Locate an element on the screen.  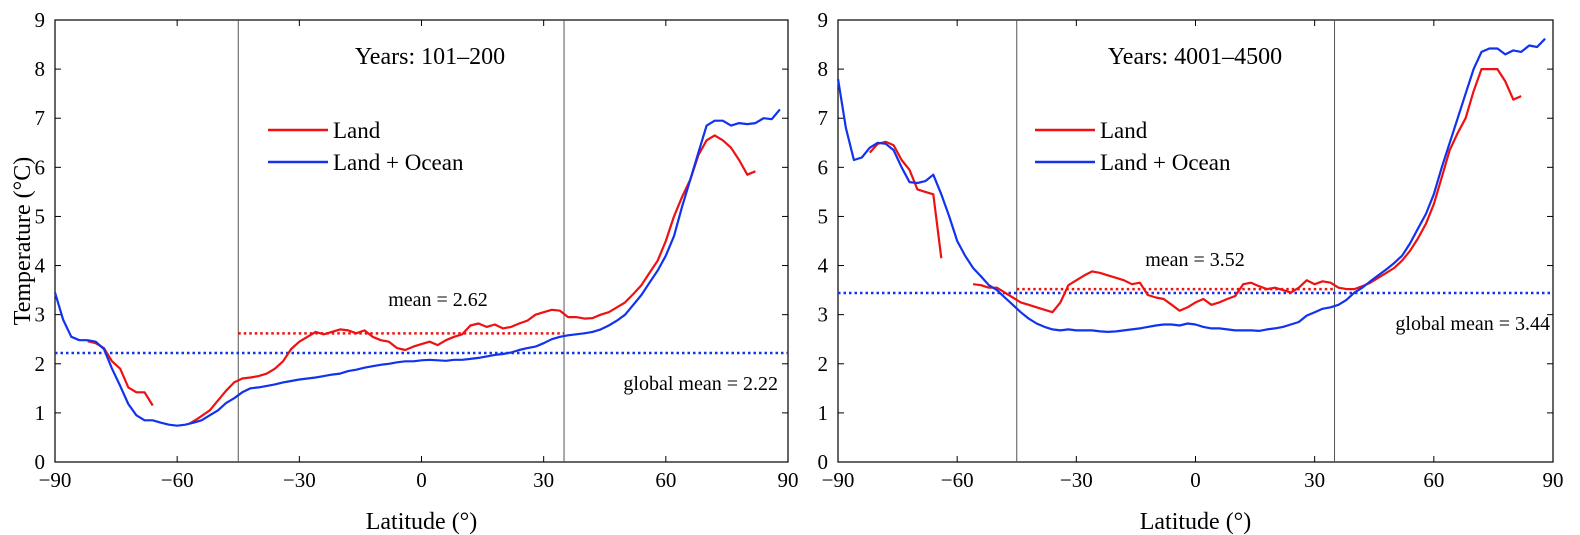
global-mean-annotation: global mean = 3.44 is located at coordinates (1472, 324).